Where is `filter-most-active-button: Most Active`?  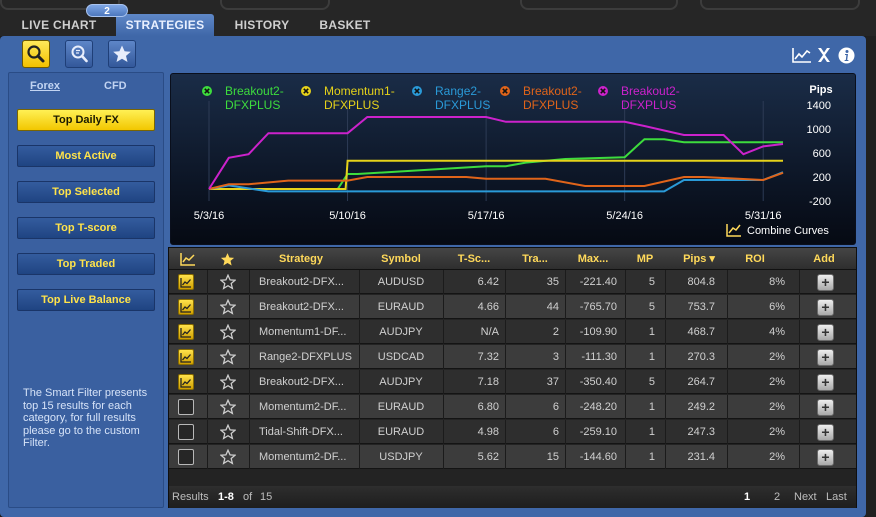 filter-most-active-button: Most Active is located at coordinates (86, 156).